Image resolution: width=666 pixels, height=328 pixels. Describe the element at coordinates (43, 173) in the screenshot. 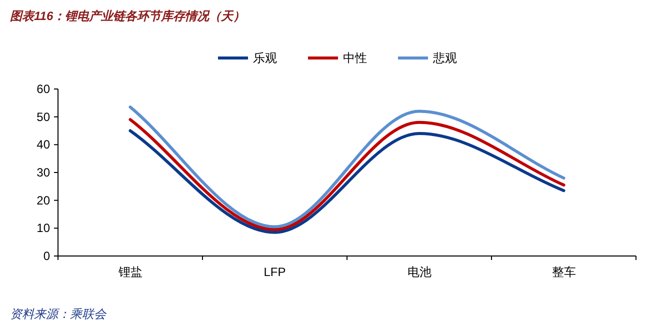

I see `y-tick-label: 30` at that location.